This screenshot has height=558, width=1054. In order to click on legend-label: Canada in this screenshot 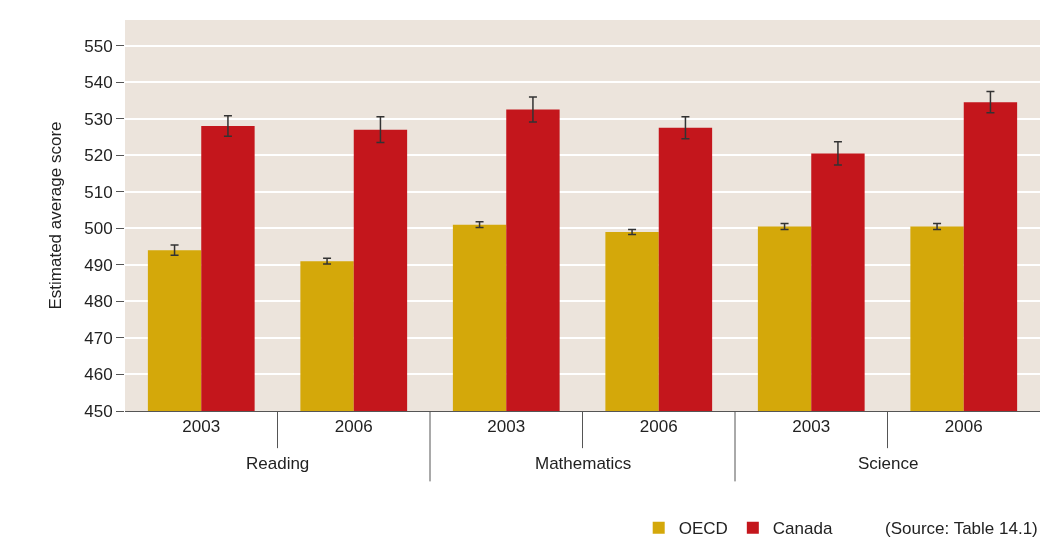, I will do `click(802, 529)`.